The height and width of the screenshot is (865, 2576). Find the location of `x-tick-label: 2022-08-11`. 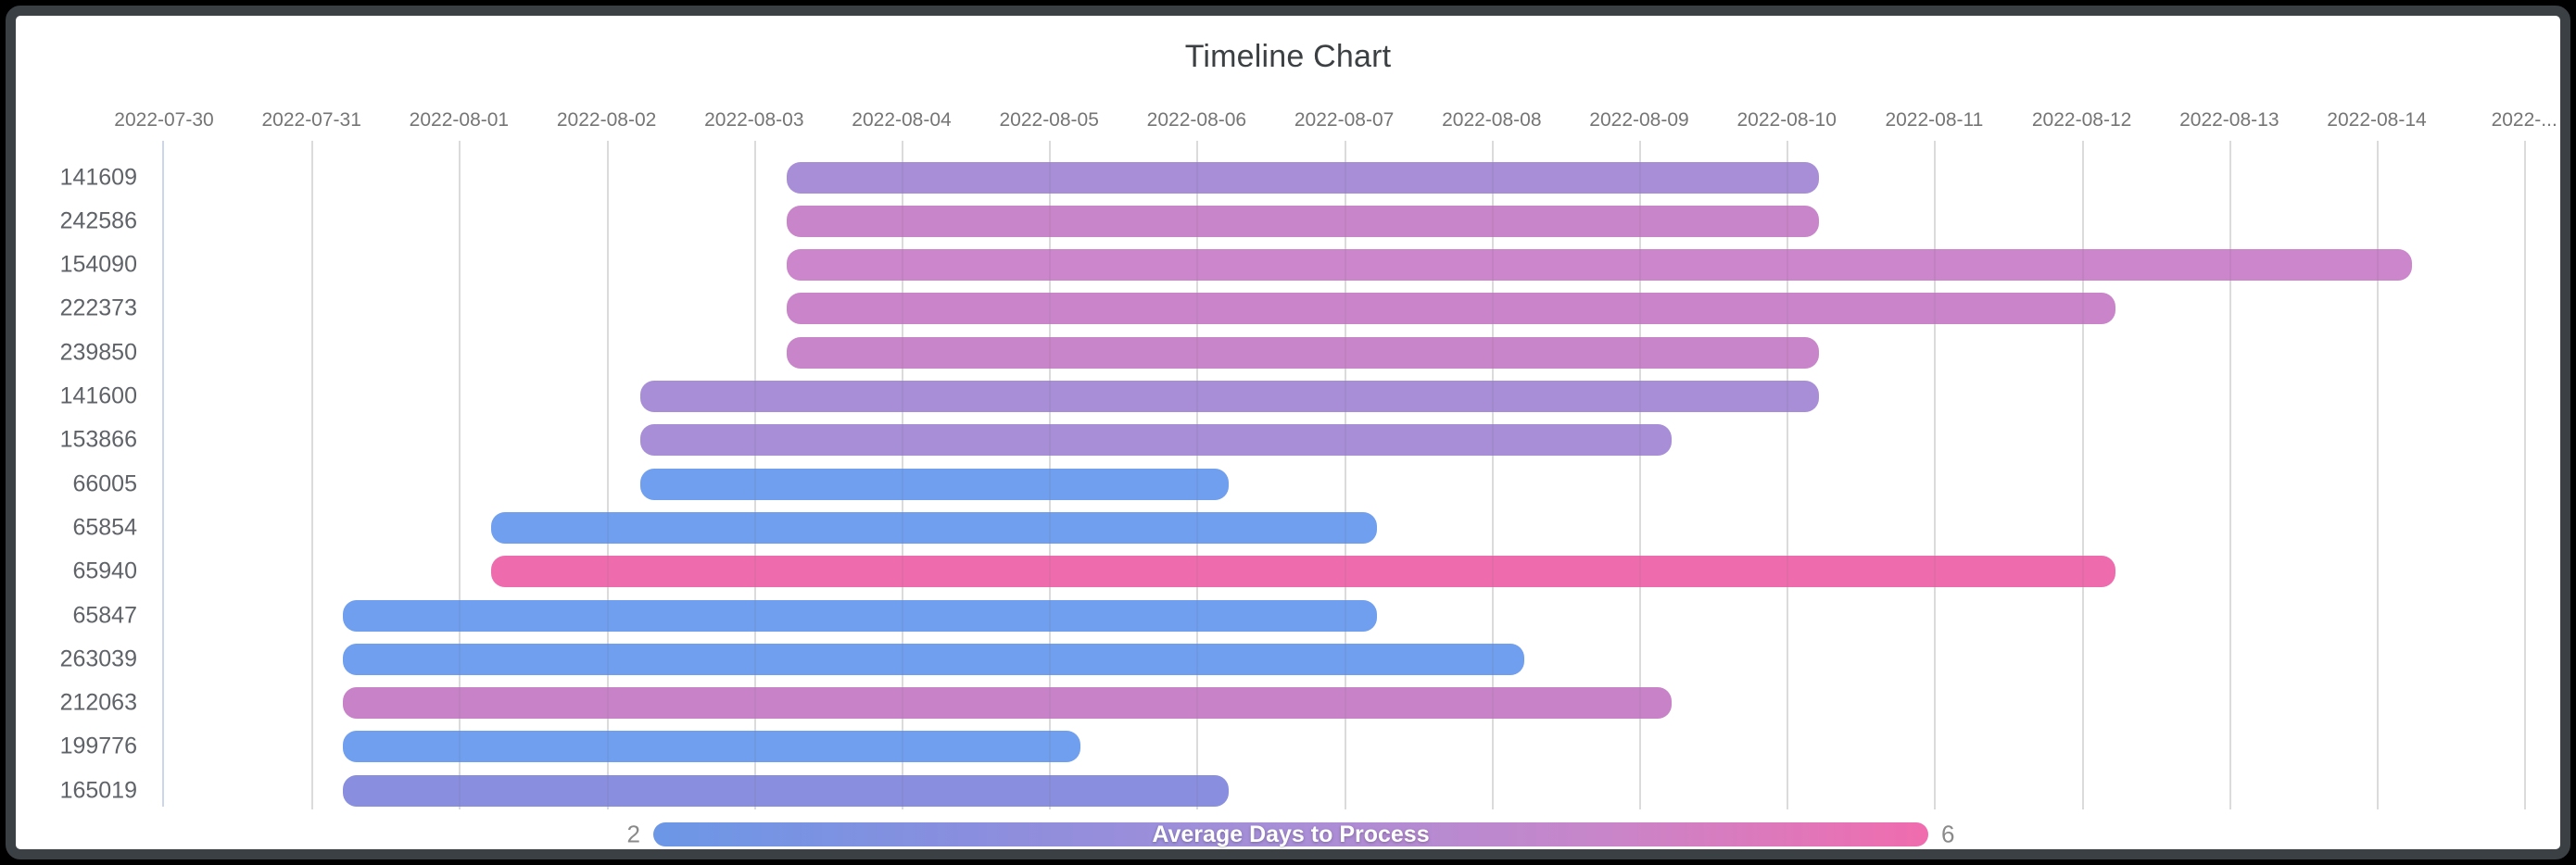

x-tick-label: 2022-08-11 is located at coordinates (1934, 120).